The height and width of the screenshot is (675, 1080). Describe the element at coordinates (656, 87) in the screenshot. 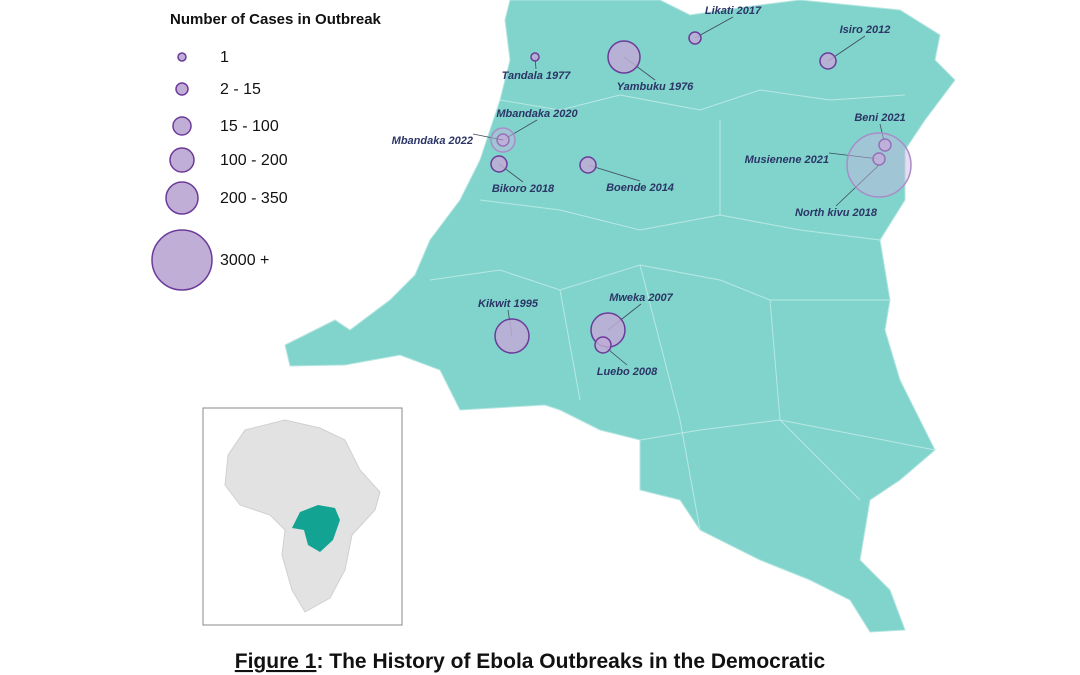

I see `outbreak-label: Yambuku 1976` at that location.